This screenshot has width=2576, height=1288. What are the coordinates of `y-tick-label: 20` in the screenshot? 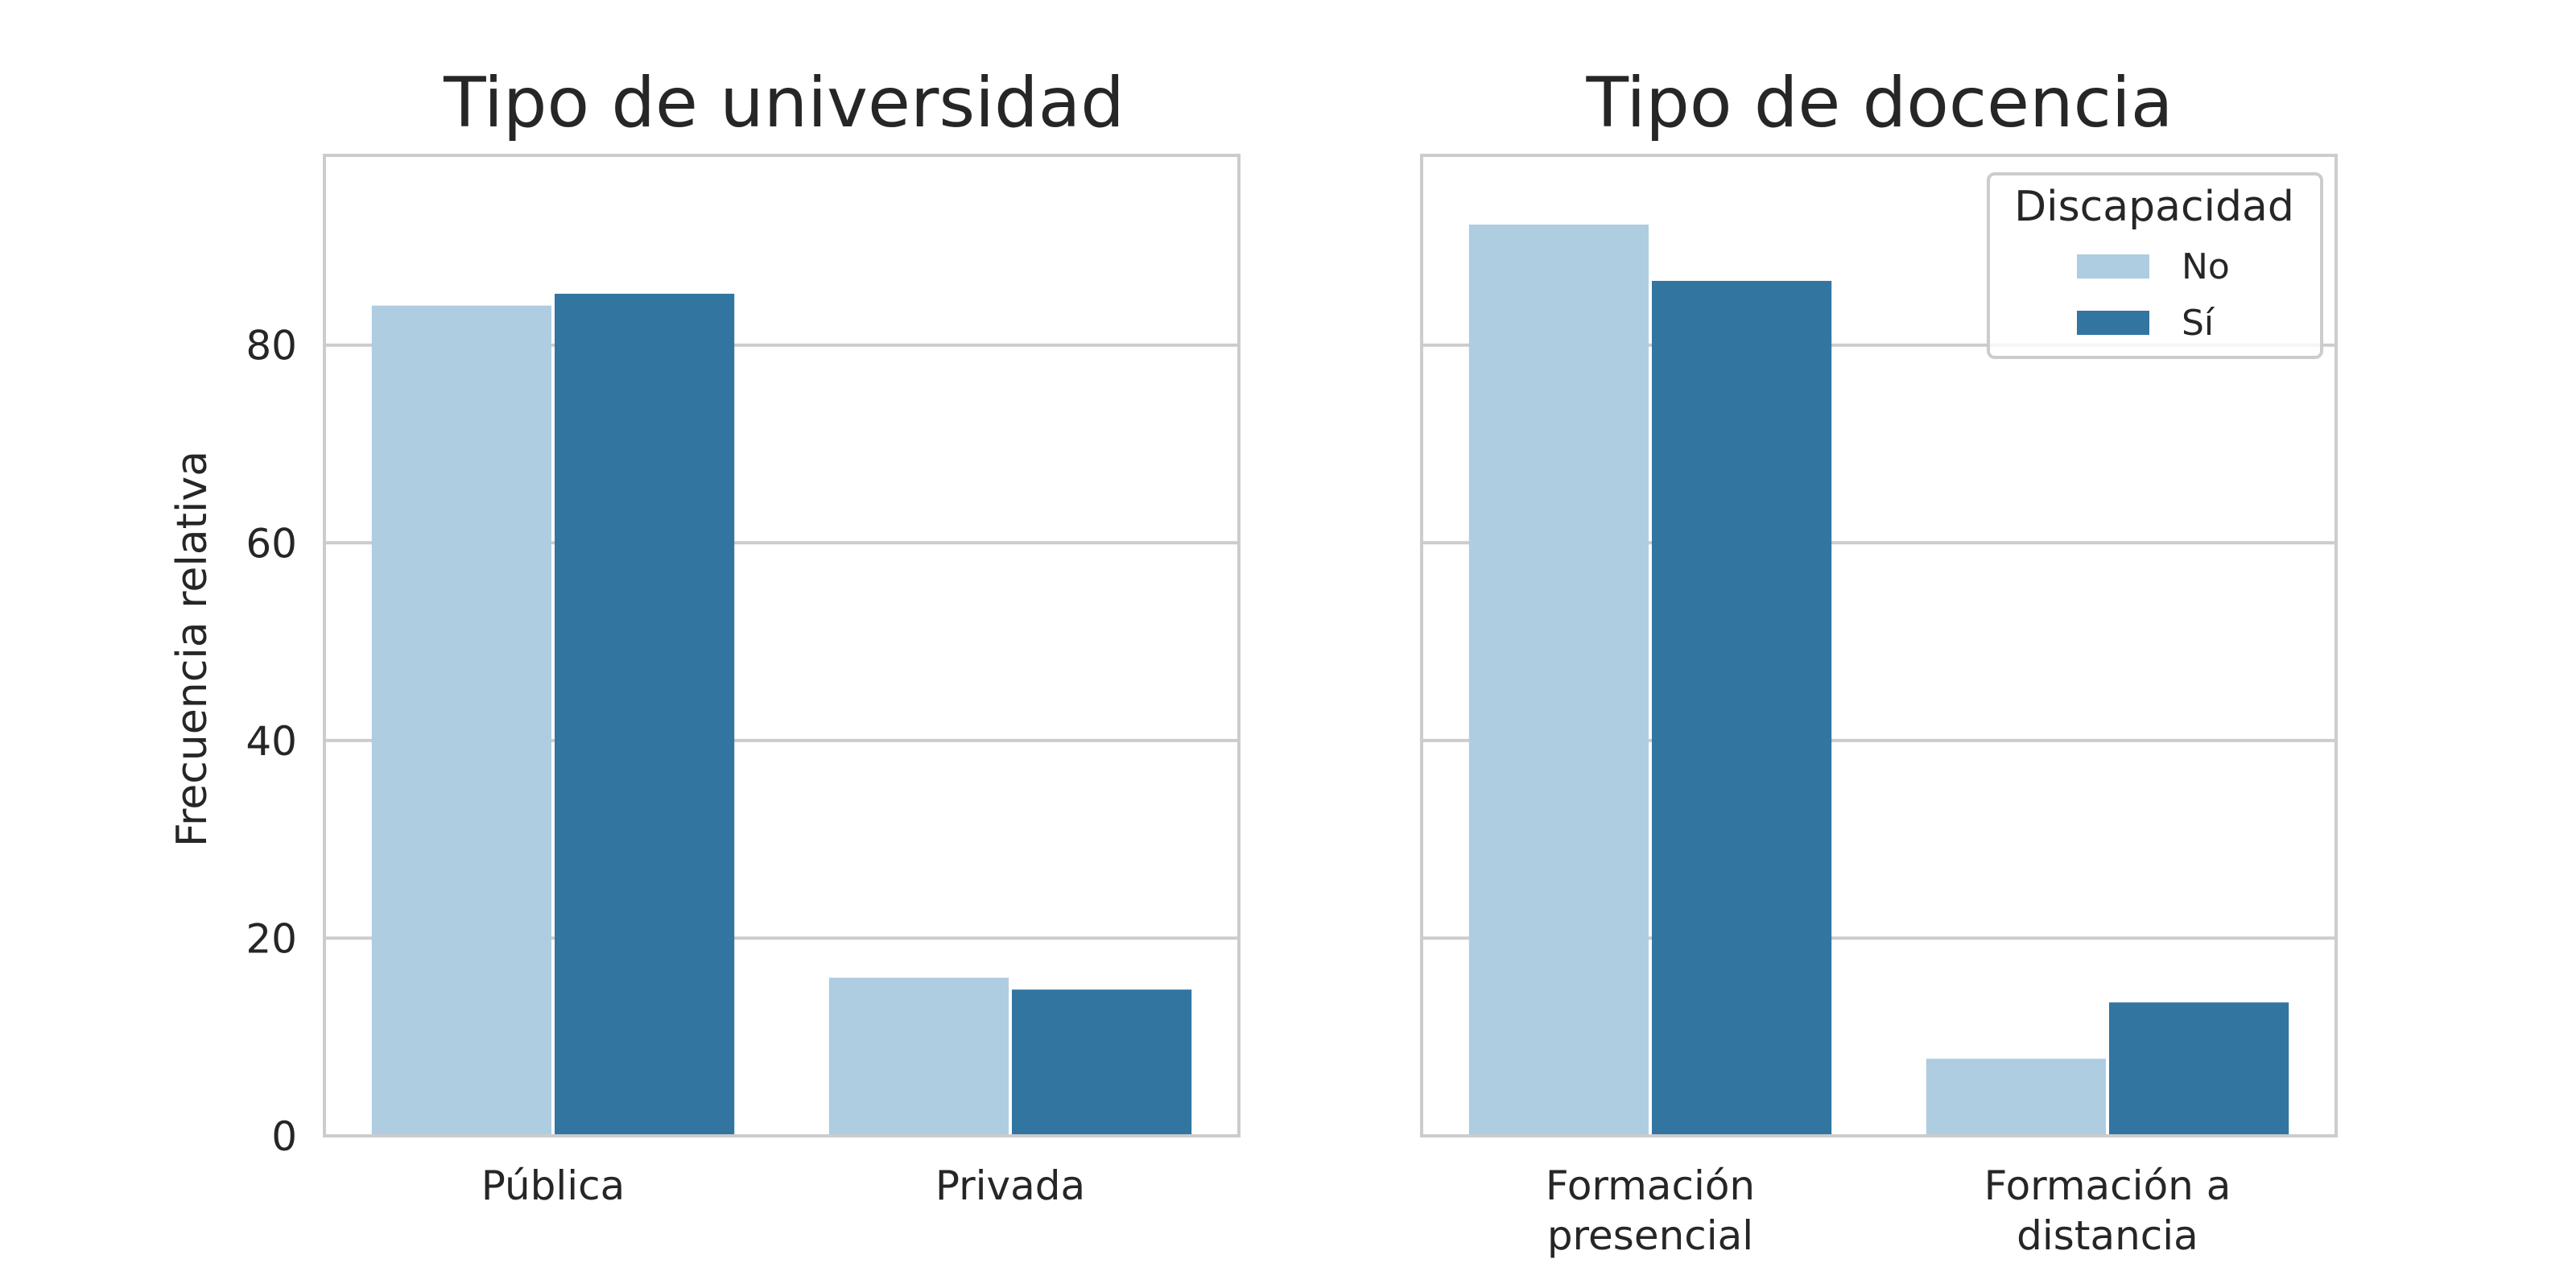 It's located at (271, 938).